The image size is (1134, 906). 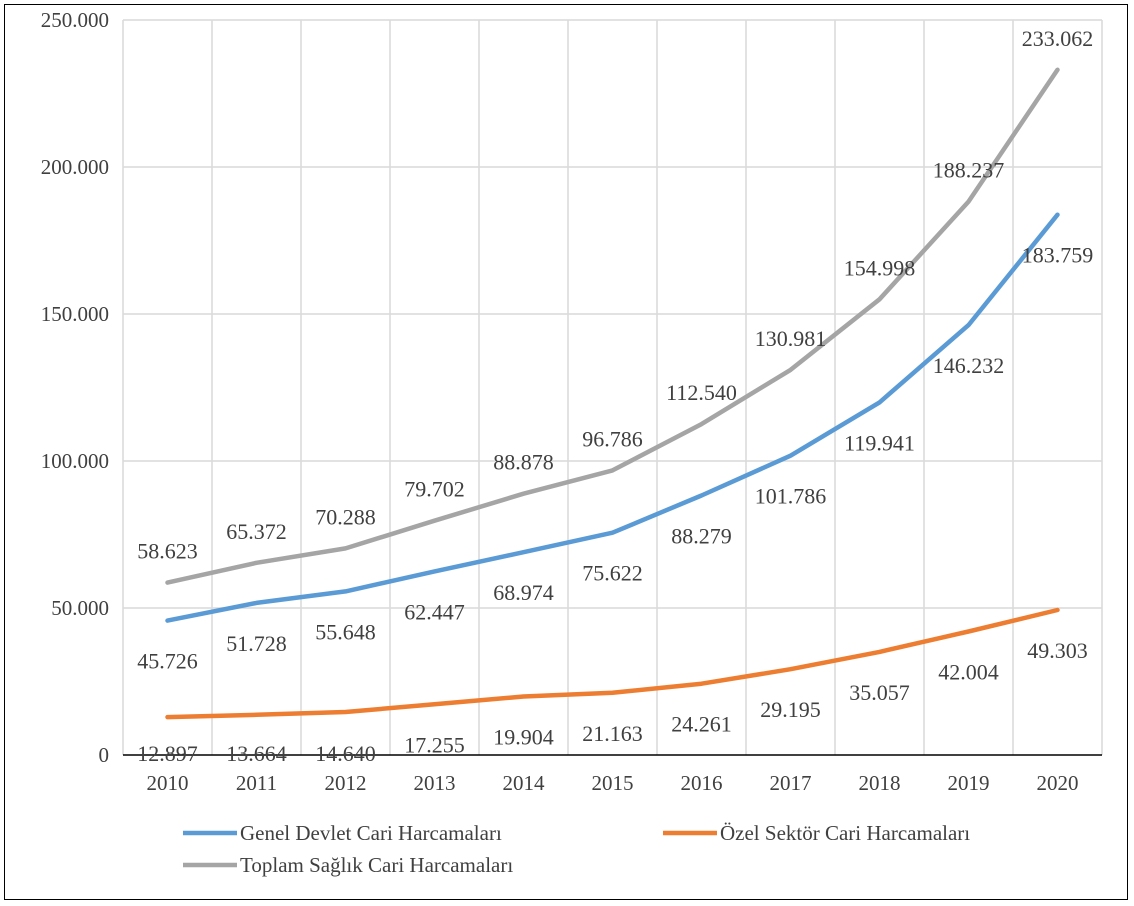 What do you see at coordinates (523, 462) in the screenshot?
I see `data-label: 88.878` at bounding box center [523, 462].